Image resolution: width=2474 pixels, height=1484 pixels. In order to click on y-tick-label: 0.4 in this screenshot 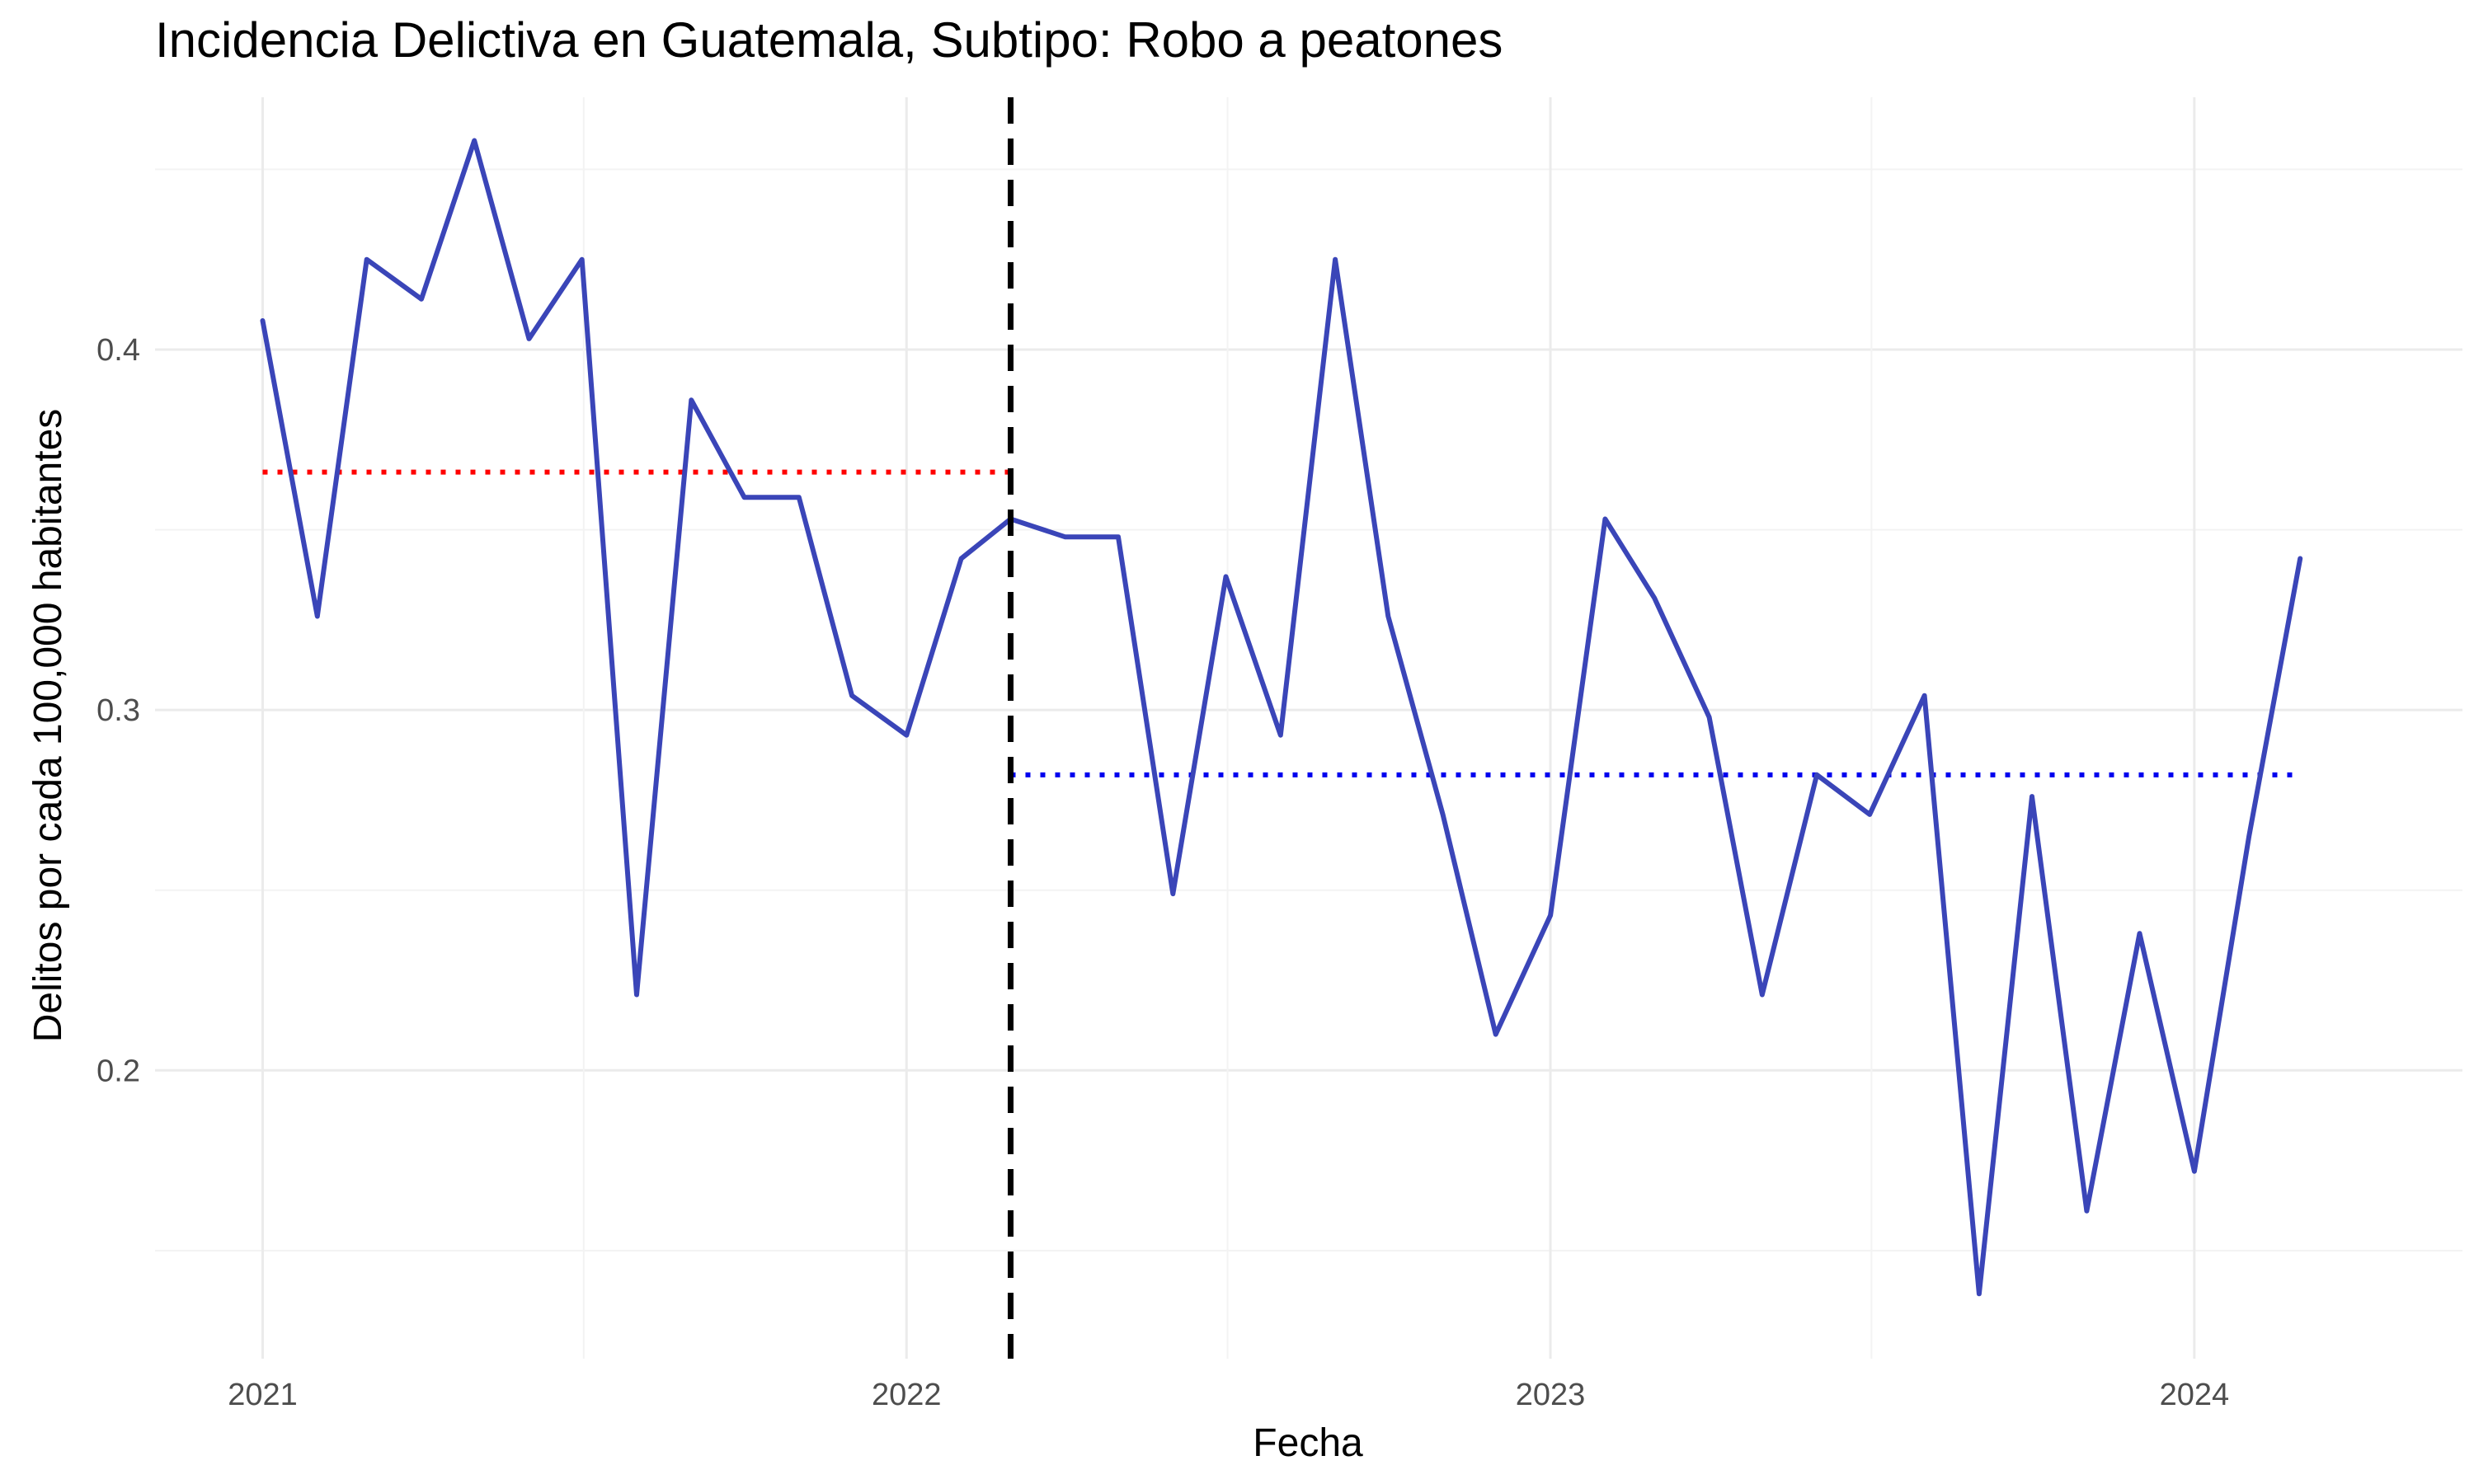, I will do `click(118, 350)`.